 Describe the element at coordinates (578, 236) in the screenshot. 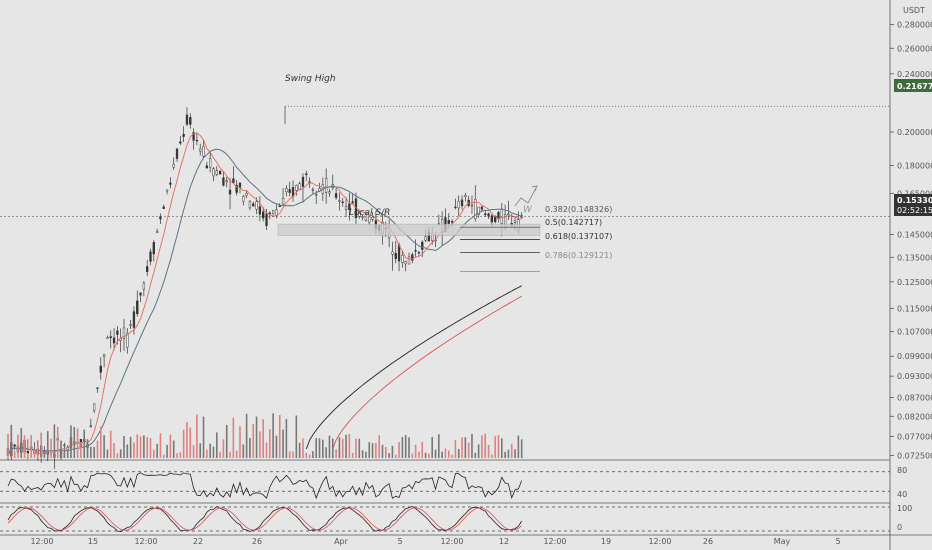

I see `fib-label-0618: 0.618(0.137107)` at that location.